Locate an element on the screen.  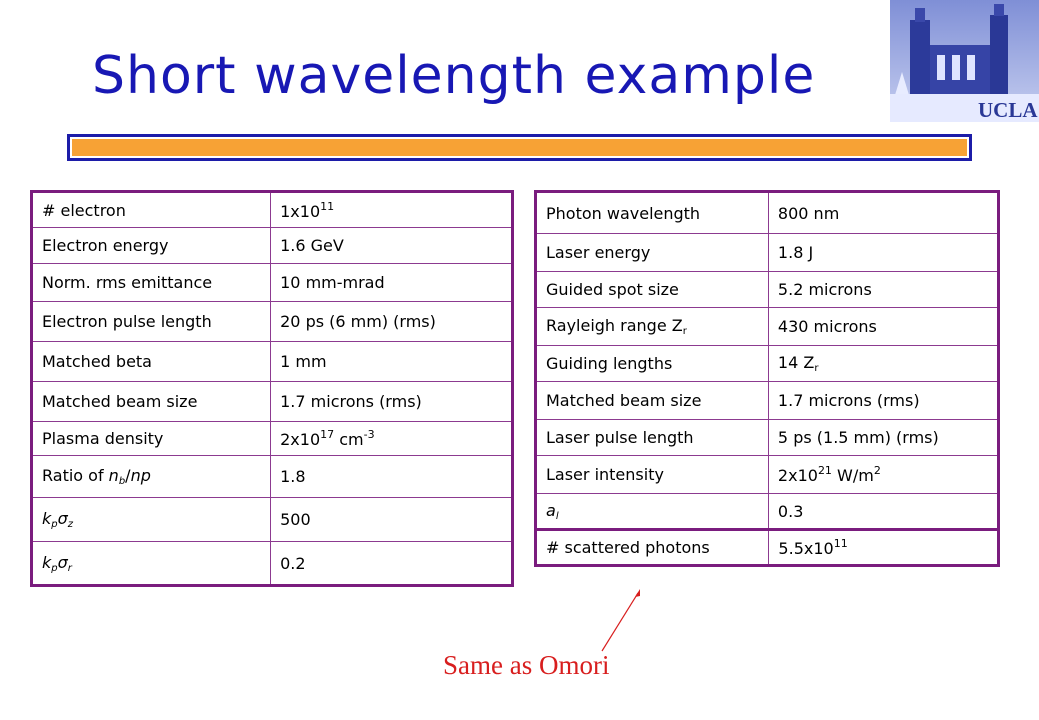
param-value: 1 mm is located at coordinates (391, 361).